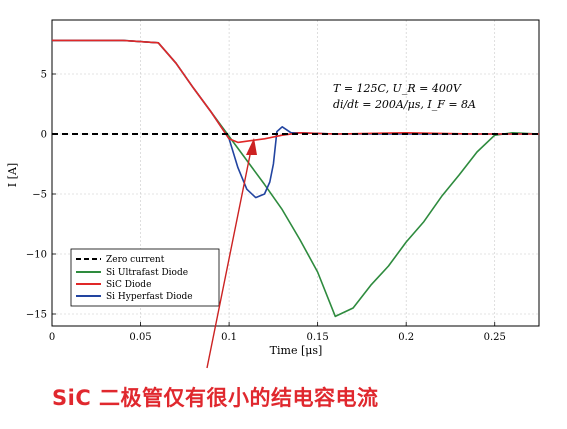 The width and height of the screenshot is (567, 429). Describe the element at coordinates (36, 315) in the screenshot. I see `y-tick-label: −15` at that location.